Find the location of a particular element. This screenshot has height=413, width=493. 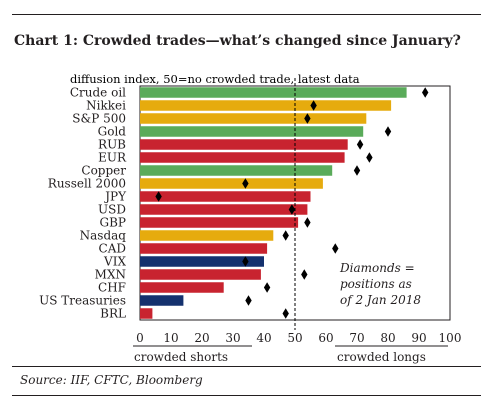

bar-chf is located at coordinates (182, 287).